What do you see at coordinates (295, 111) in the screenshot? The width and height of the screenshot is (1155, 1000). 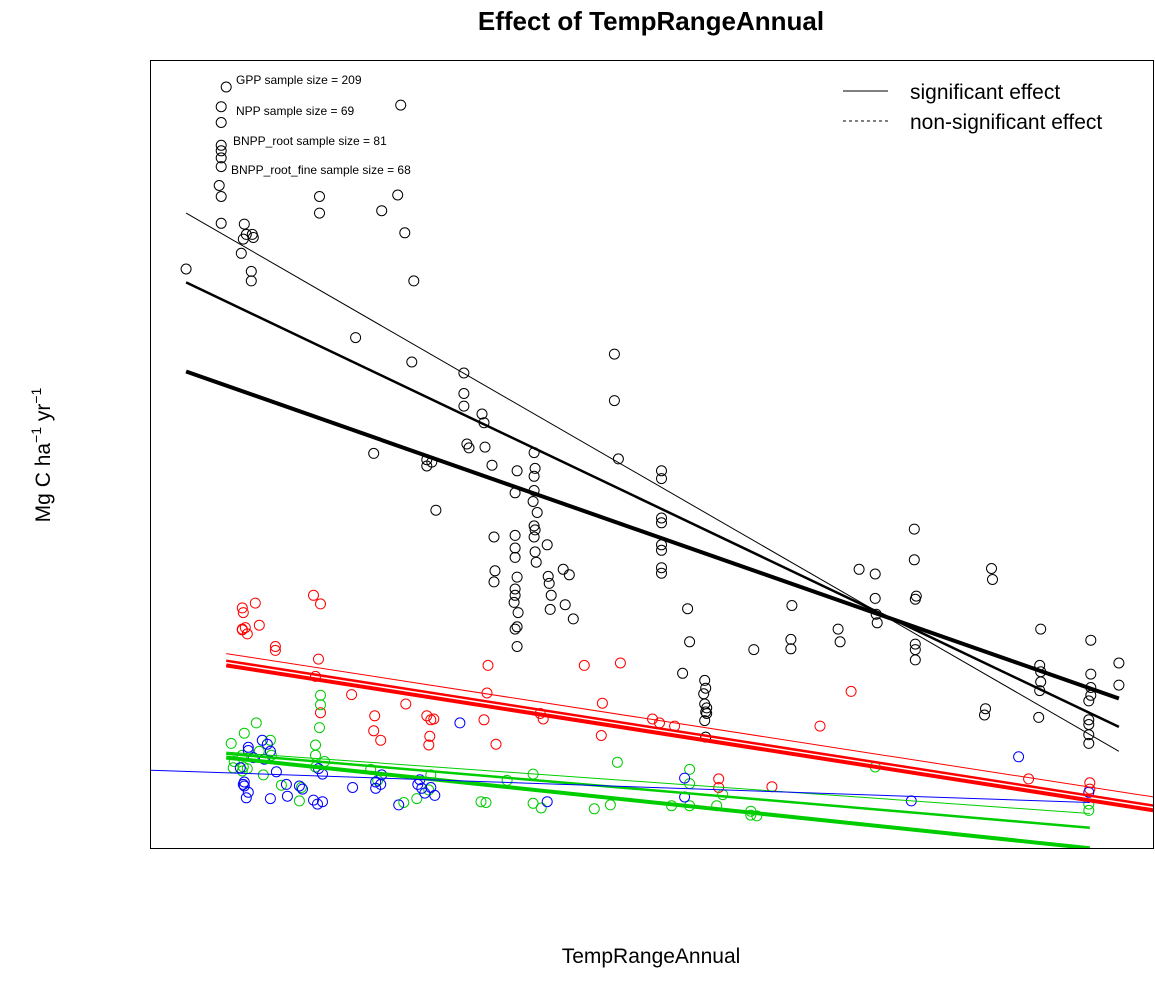 I see `annotation-npp: NPP sample size = 69` at bounding box center [295, 111].